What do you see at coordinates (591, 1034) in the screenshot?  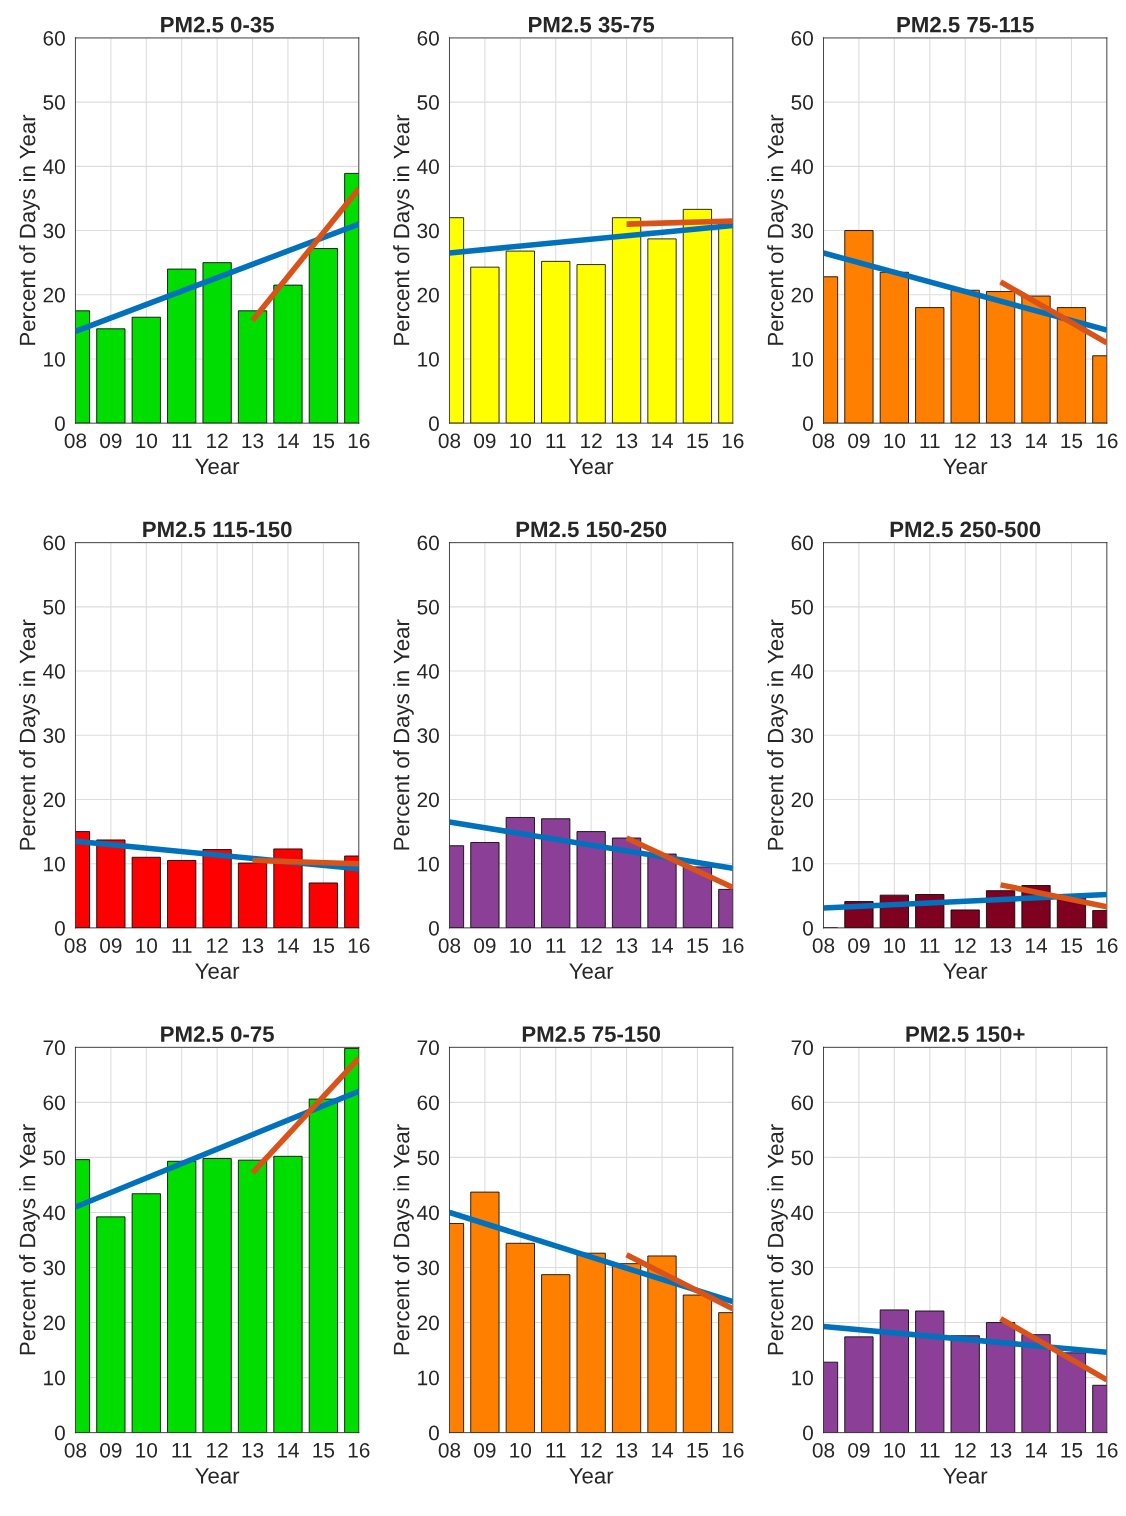 I see `chart-title: PM2.5 75-150` at bounding box center [591, 1034].